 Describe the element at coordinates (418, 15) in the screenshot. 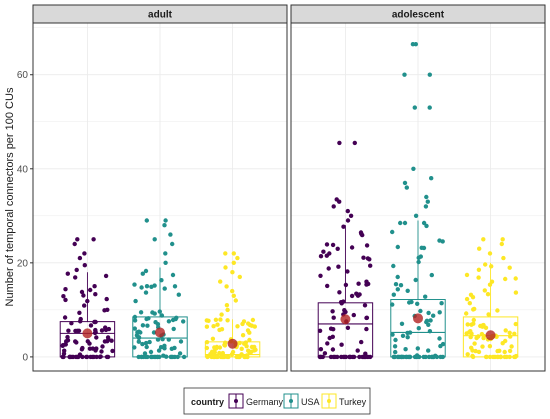

I see `facet-label-adolescent: adolescent` at that location.